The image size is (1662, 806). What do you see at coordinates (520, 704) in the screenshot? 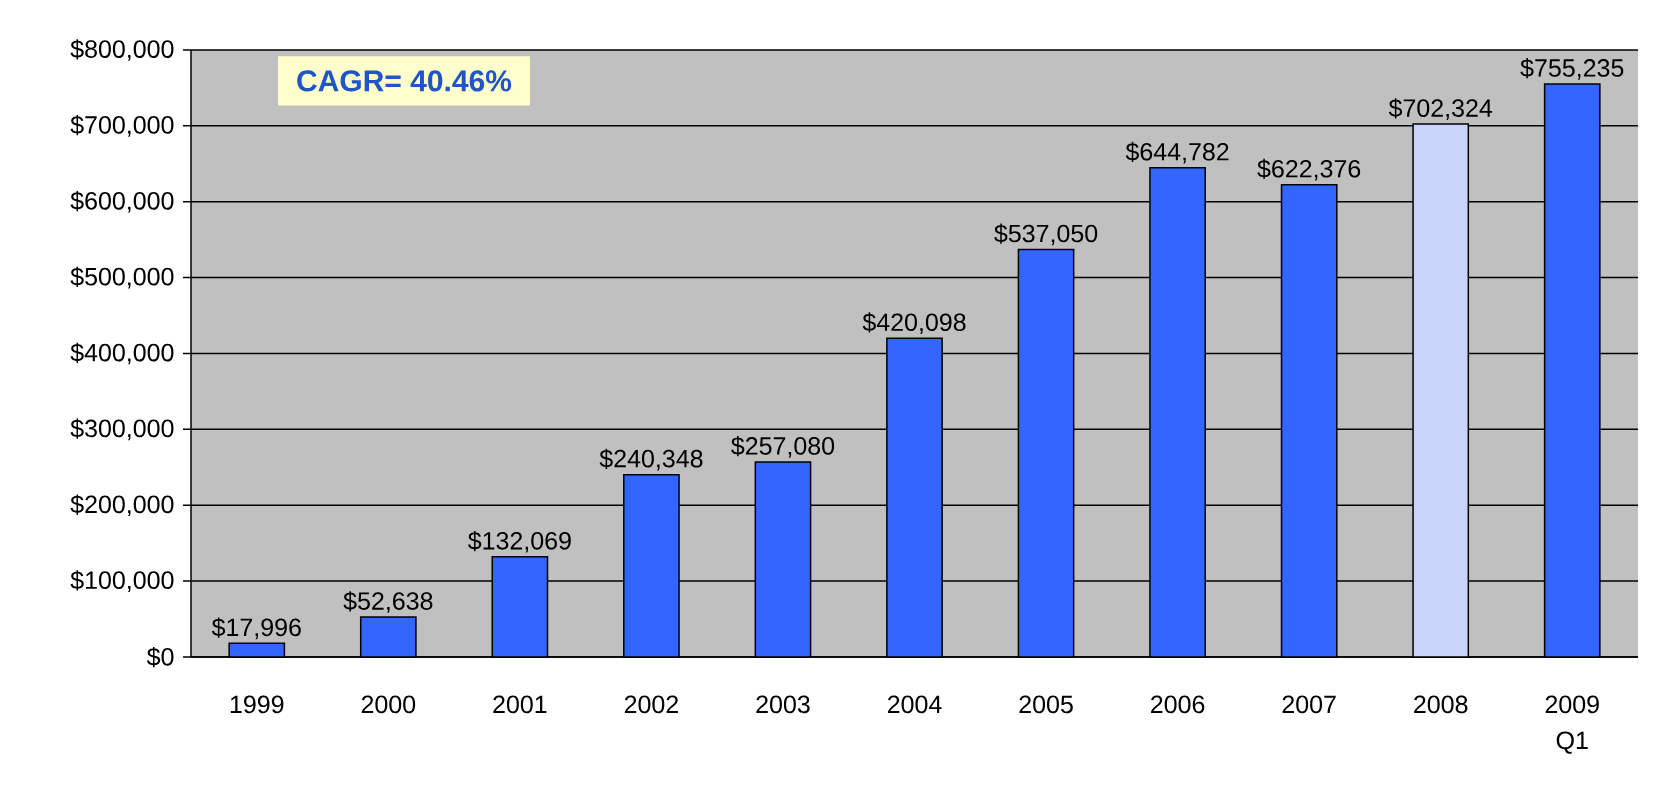
I see `x-tick-label: 2001` at bounding box center [520, 704].